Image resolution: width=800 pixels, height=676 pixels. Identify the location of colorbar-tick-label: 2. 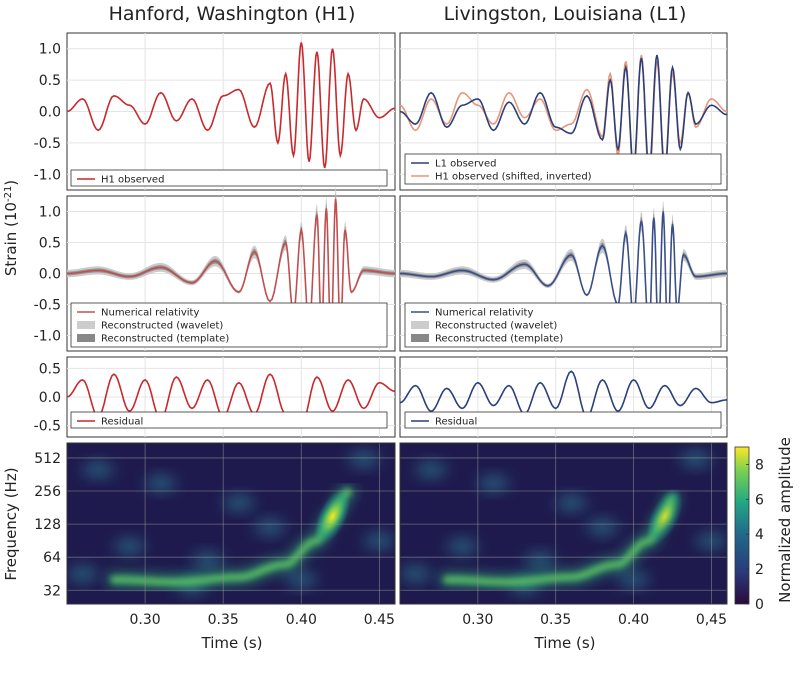
(759, 570).